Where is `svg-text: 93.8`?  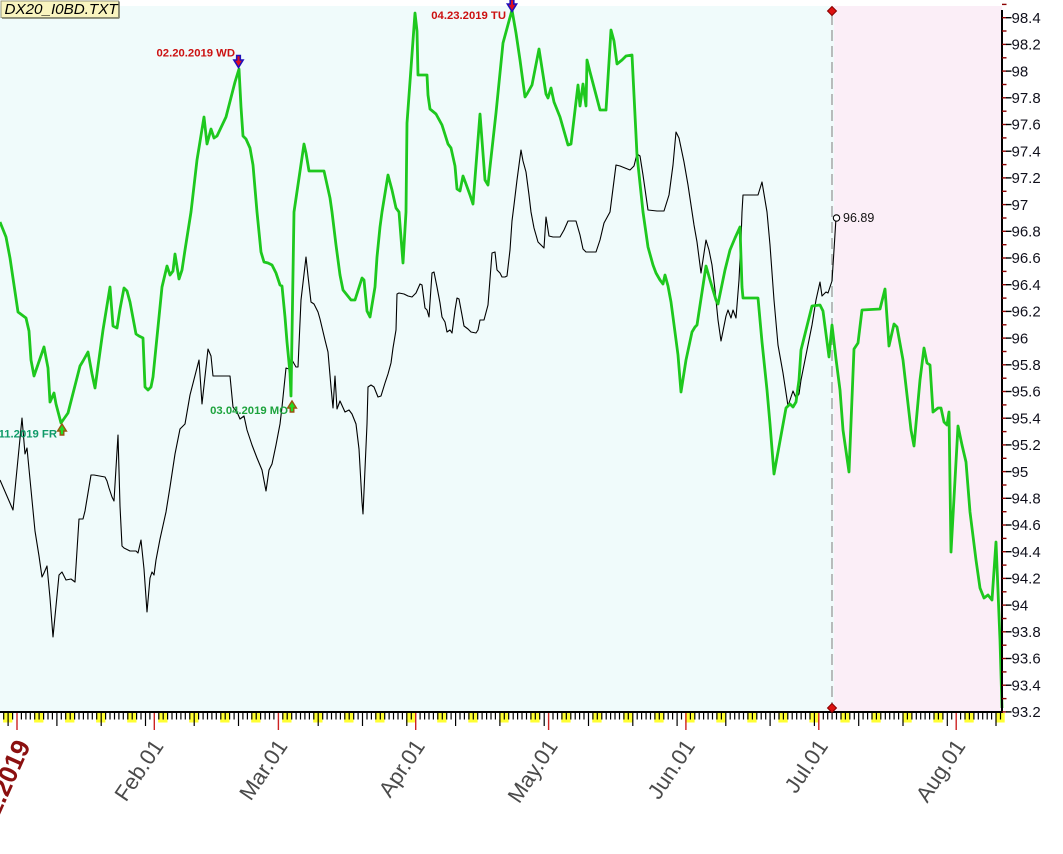 svg-text: 93.8 is located at coordinates (1026, 632).